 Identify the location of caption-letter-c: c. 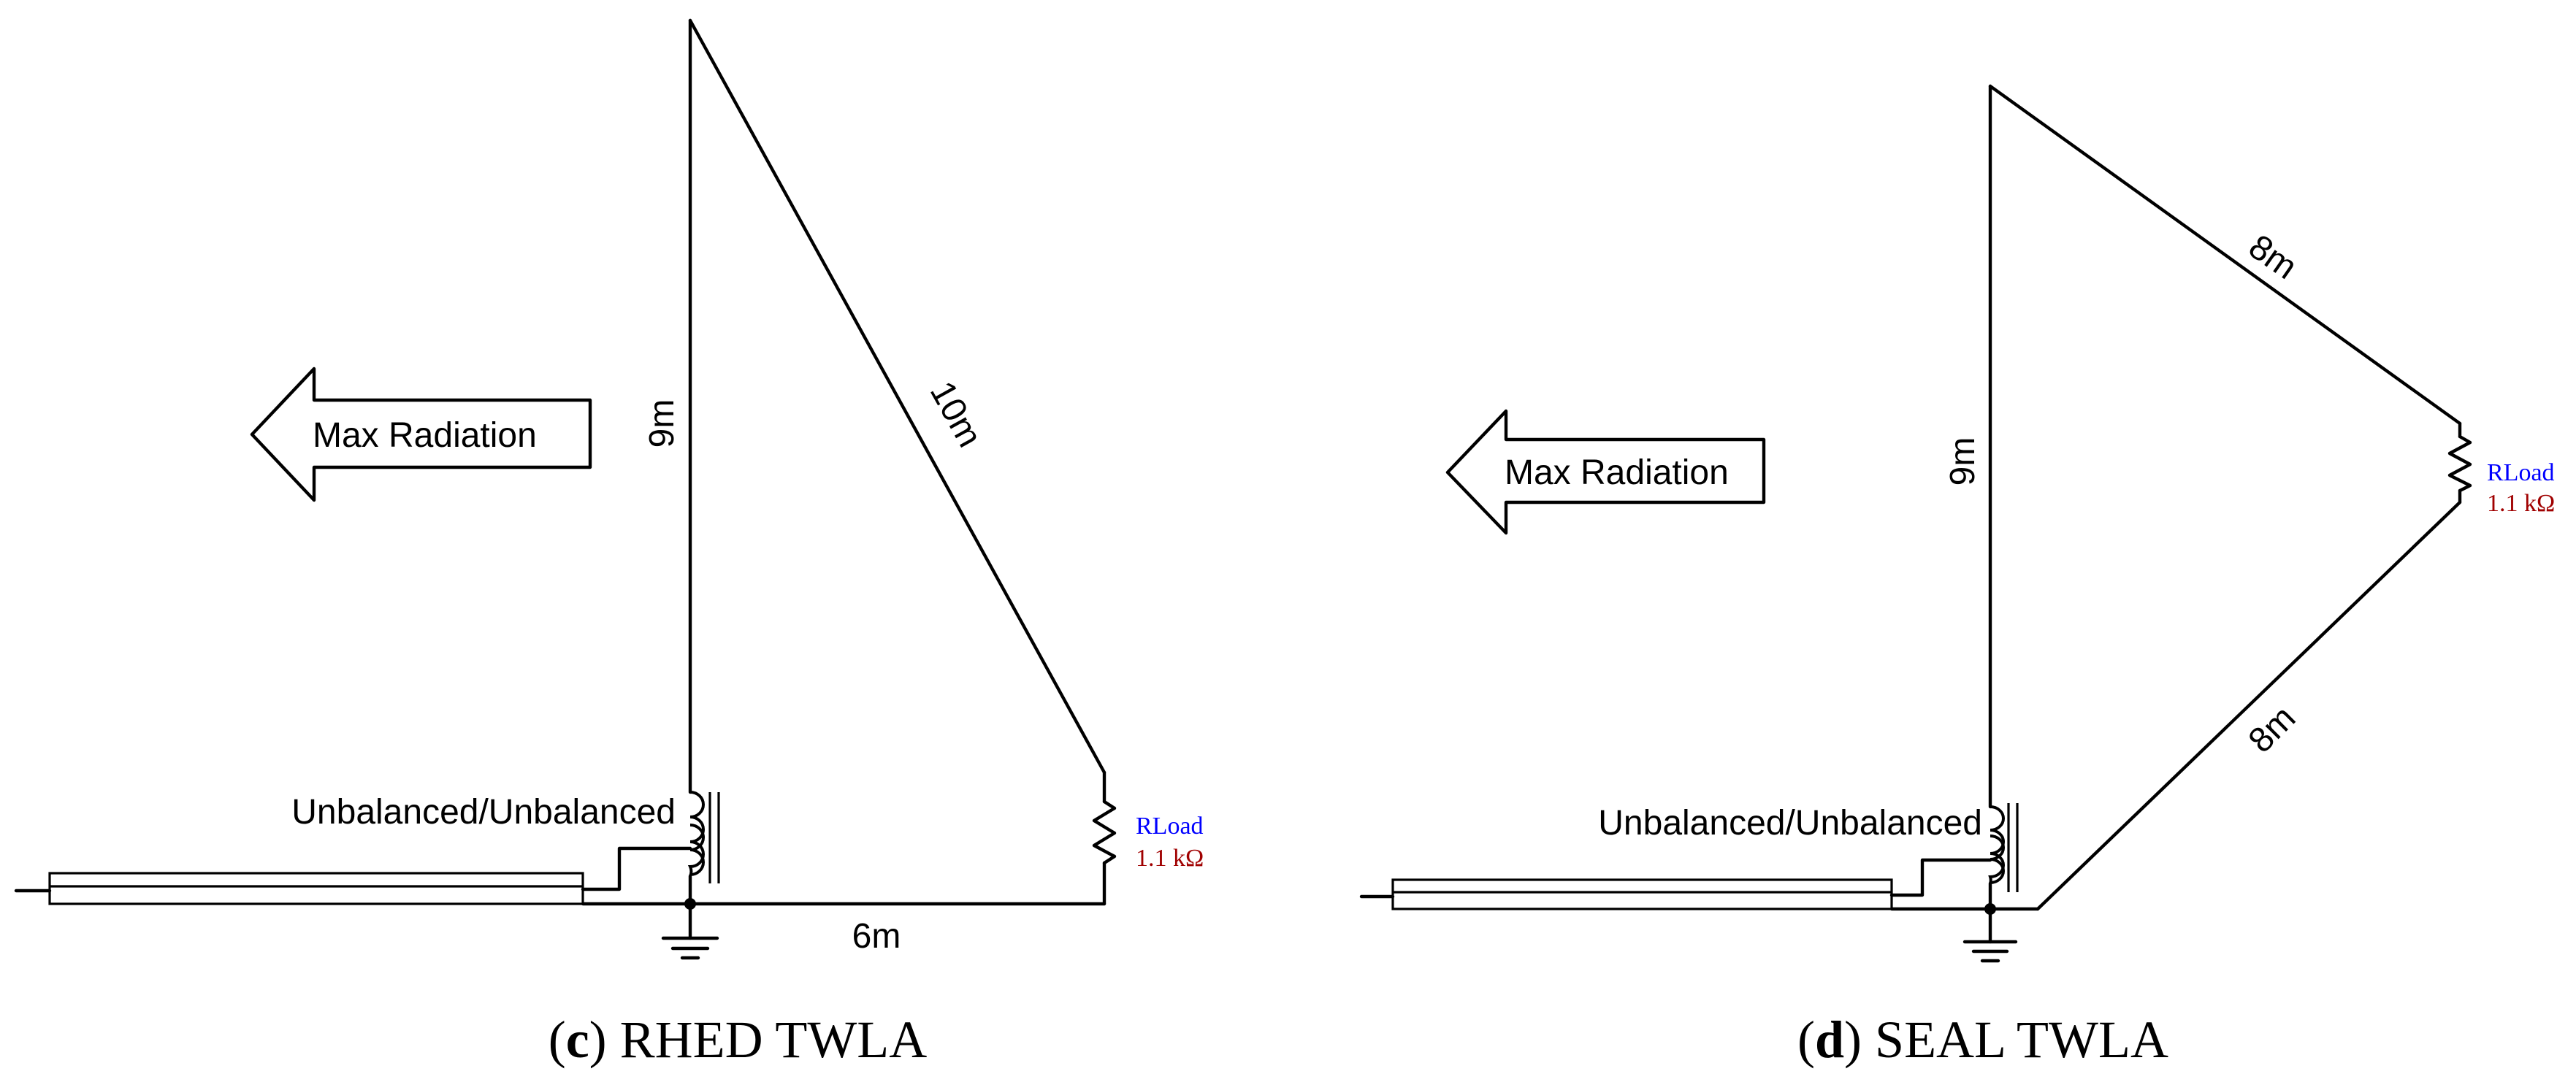
(577, 1039).